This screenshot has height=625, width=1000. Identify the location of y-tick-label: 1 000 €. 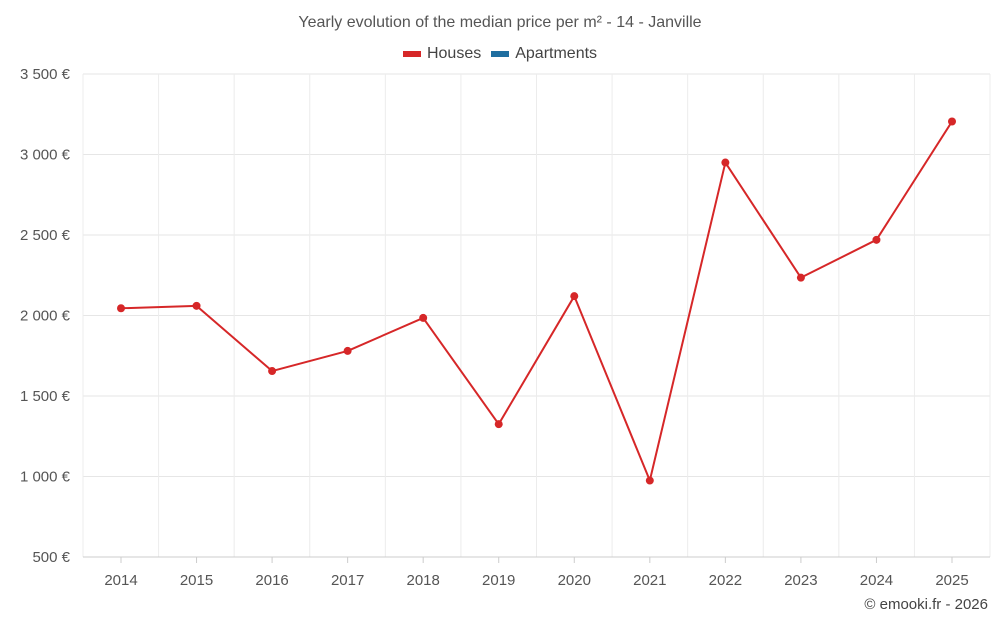
(45, 477).